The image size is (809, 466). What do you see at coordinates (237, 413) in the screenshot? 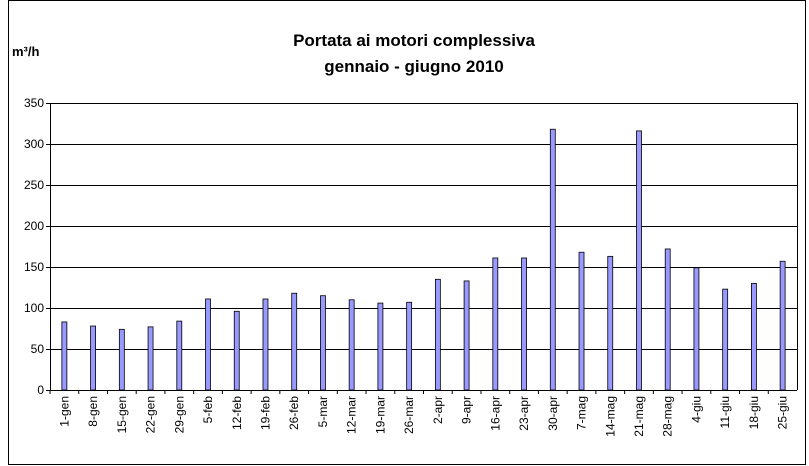
I see `x-tick-label: 12-feb` at bounding box center [237, 413].